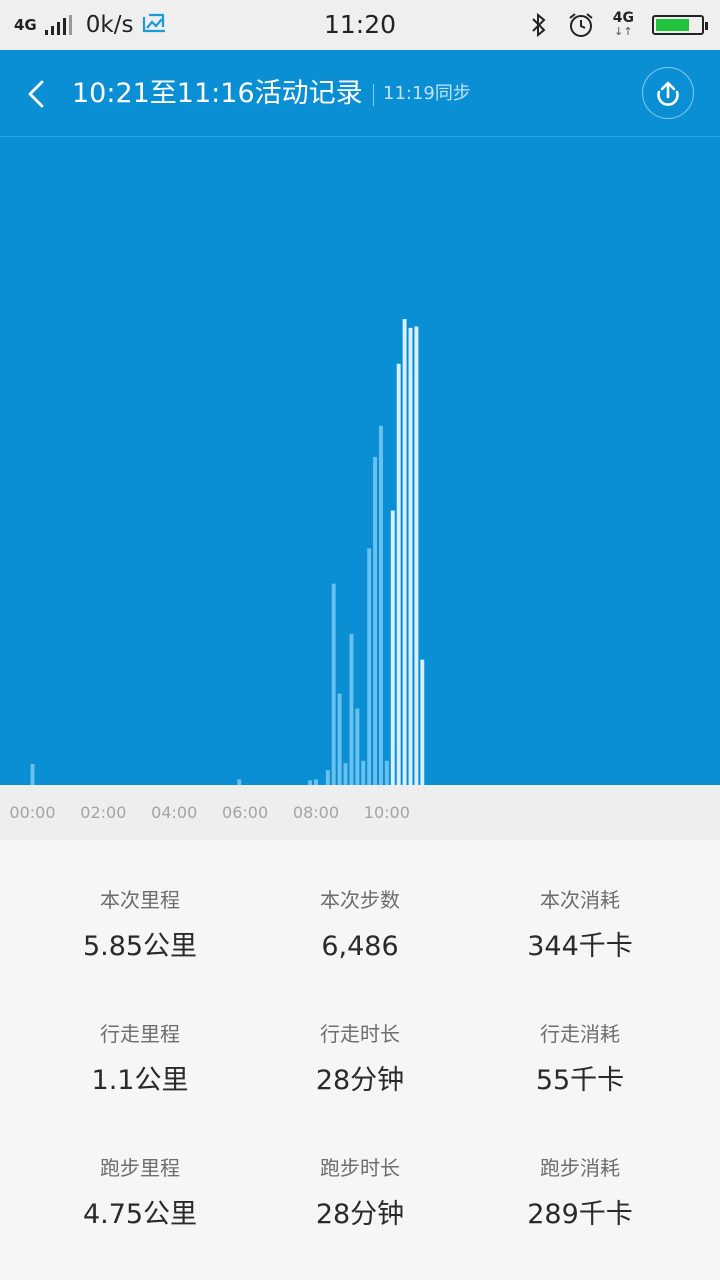 Image resolution: width=720 pixels, height=1280 pixels. What do you see at coordinates (140, 1080) in the screenshot?
I see `stat-value: 1.1公里` at bounding box center [140, 1080].